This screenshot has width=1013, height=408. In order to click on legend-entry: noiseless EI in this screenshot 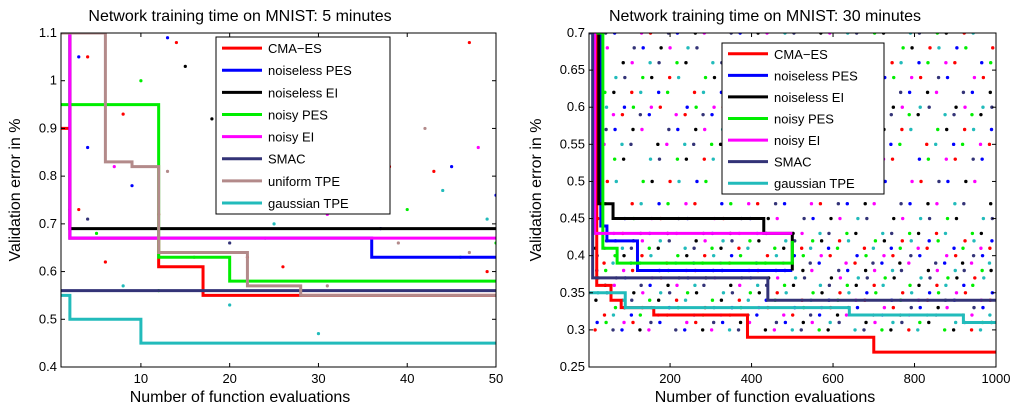, I will do `click(809, 97)`.